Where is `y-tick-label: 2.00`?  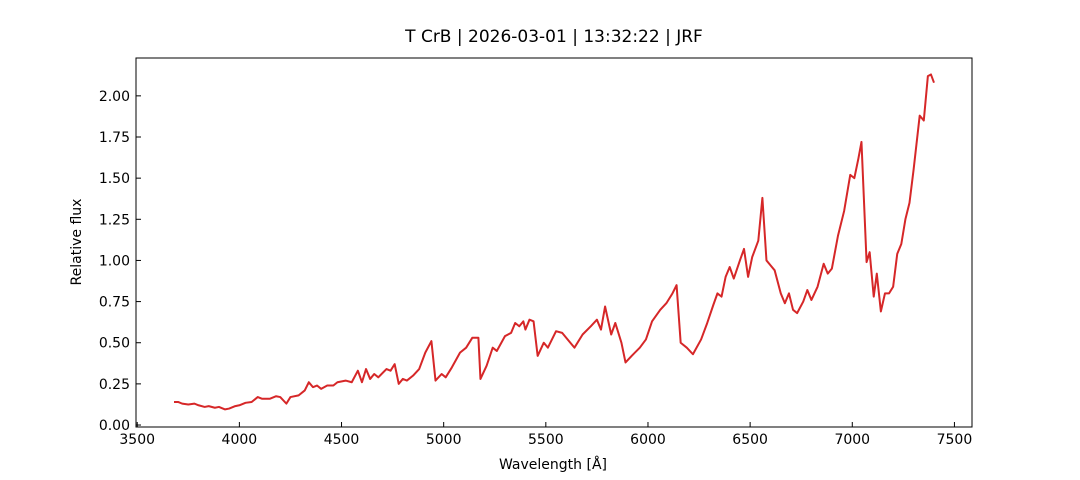
y-tick-label: 2.00 is located at coordinates (114, 97).